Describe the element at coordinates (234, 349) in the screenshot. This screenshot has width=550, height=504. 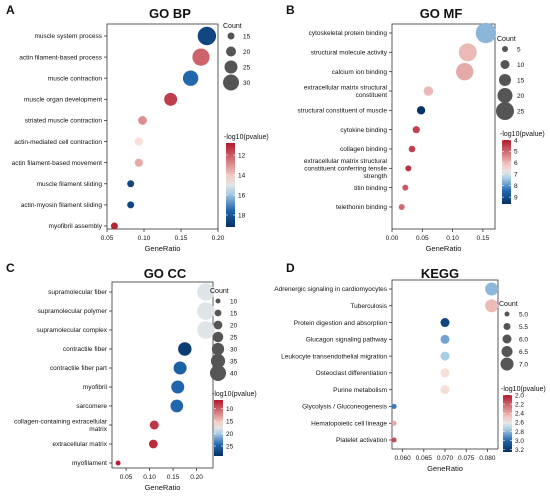
I see `size-legend-label: 30` at that location.